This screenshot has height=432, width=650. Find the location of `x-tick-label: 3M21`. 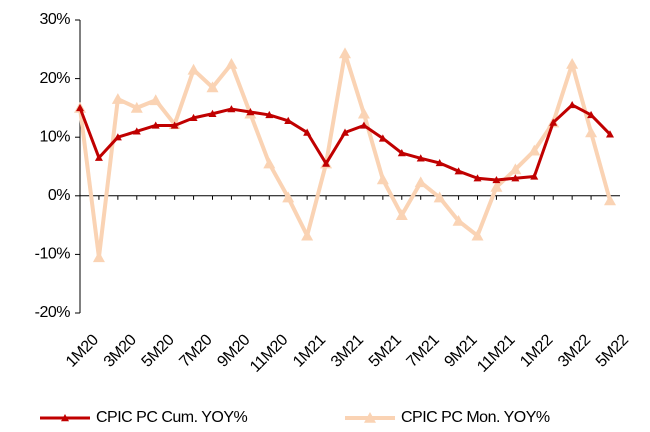

x-tick-label: 3M21 is located at coordinates (347, 350).